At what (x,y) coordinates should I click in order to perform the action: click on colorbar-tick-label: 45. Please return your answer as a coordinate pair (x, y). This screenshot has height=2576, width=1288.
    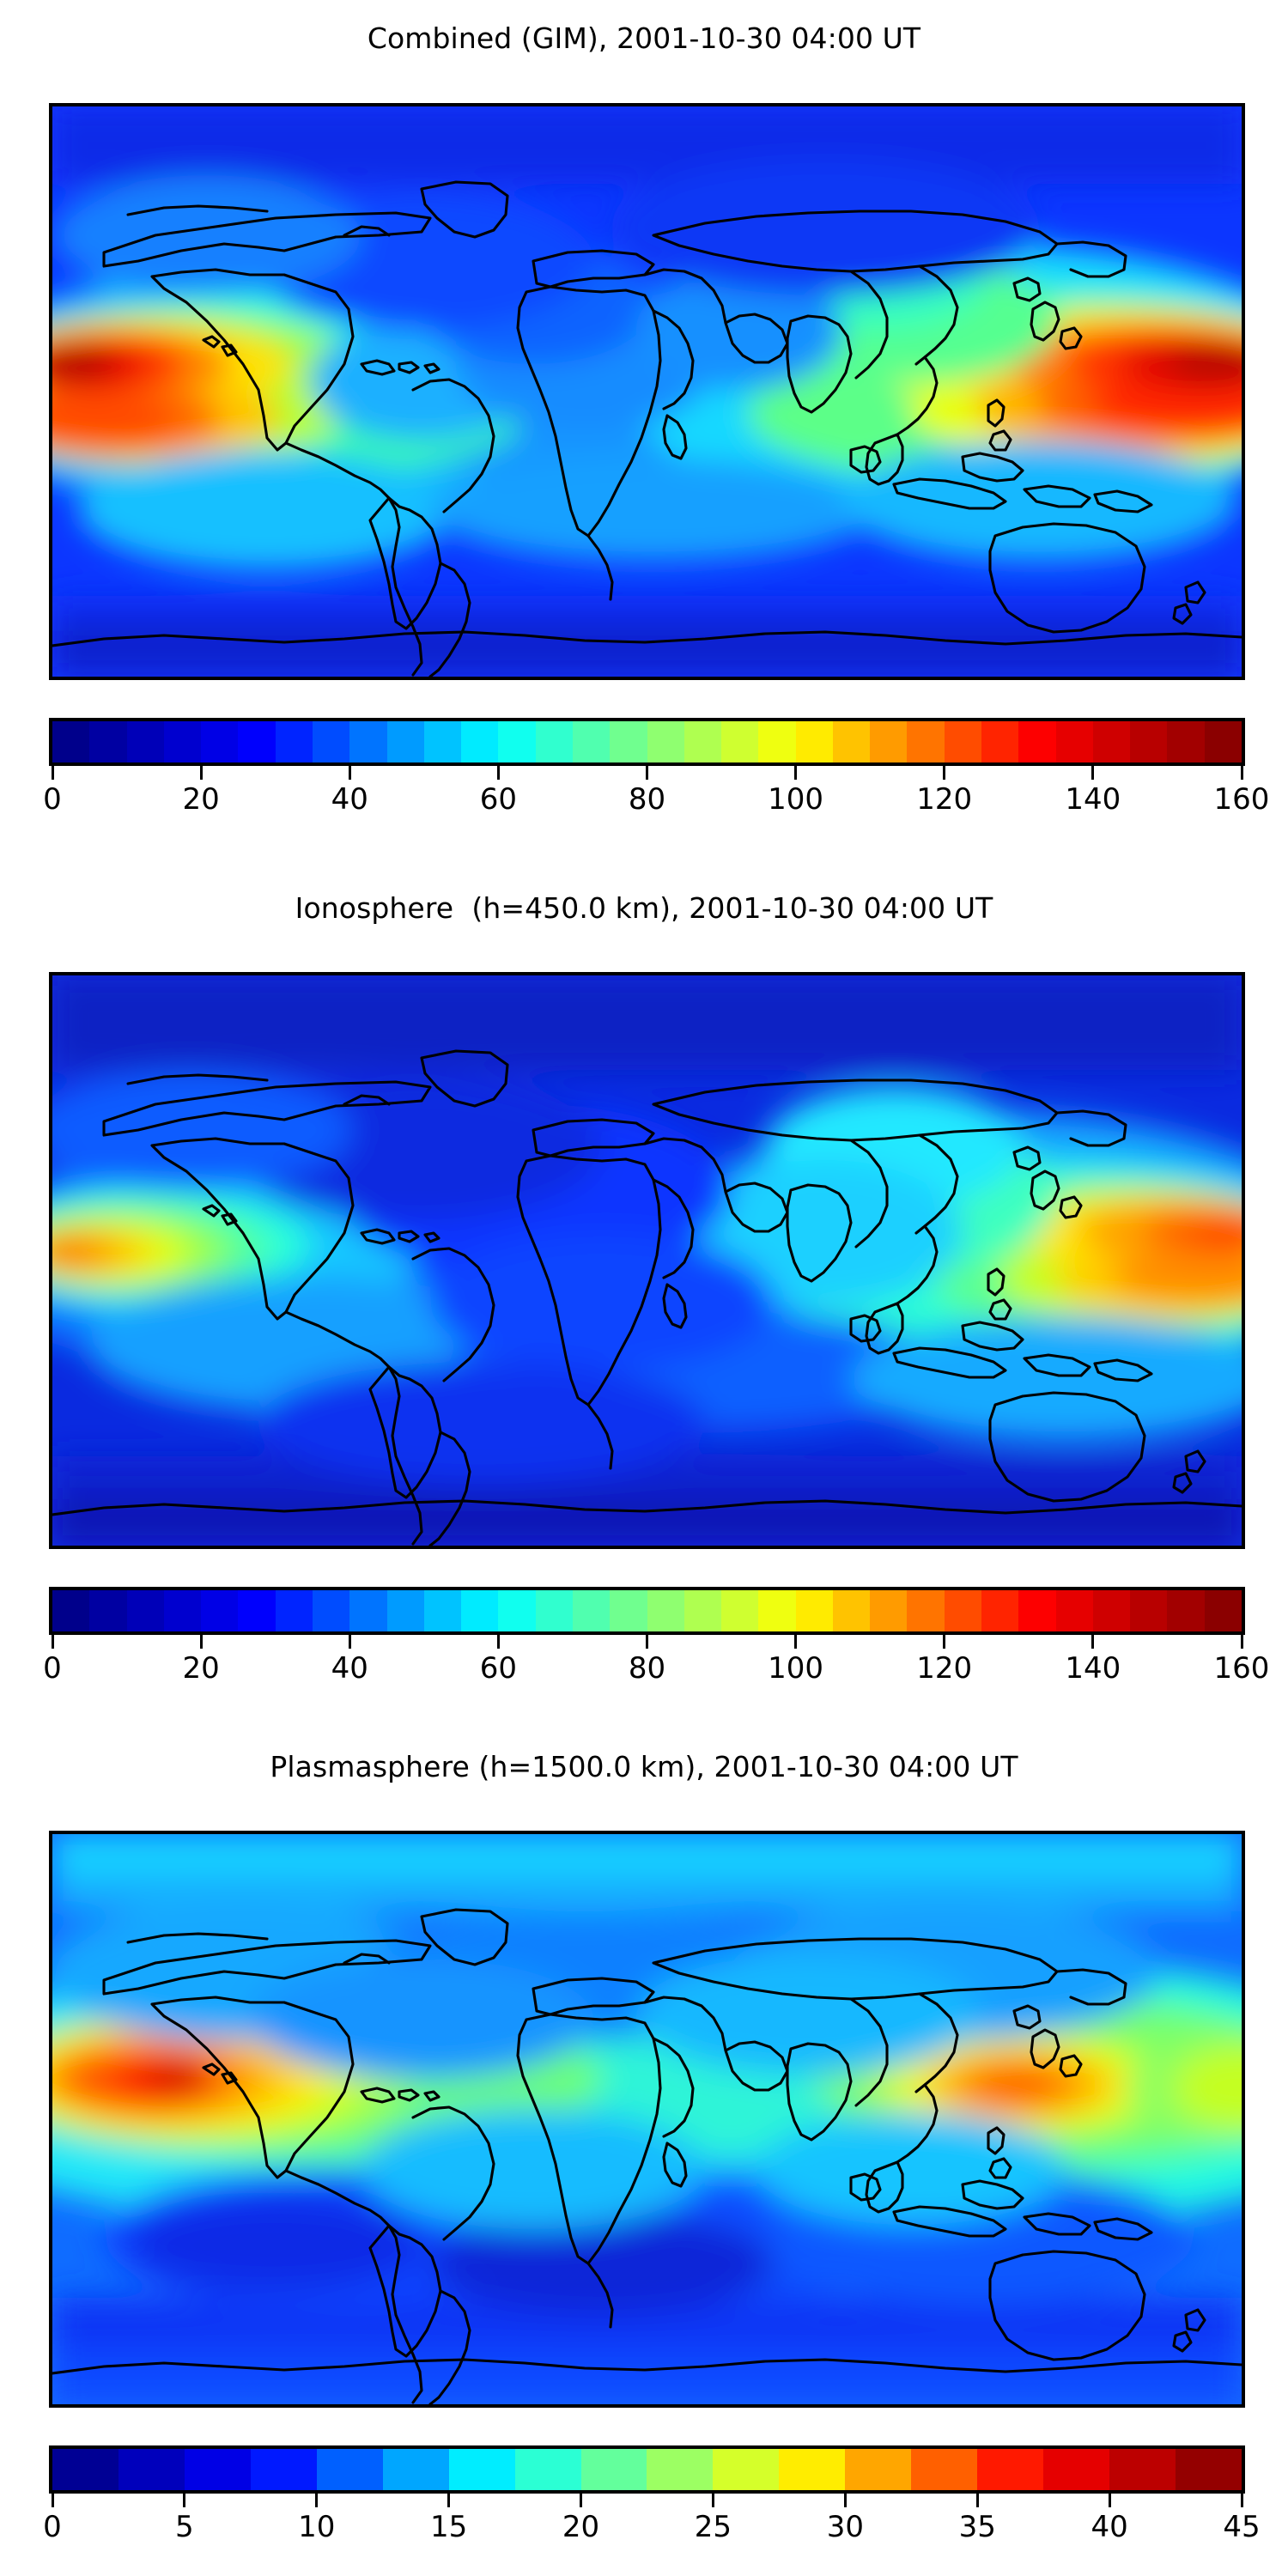
    Looking at the image, I should click on (1242, 2527).